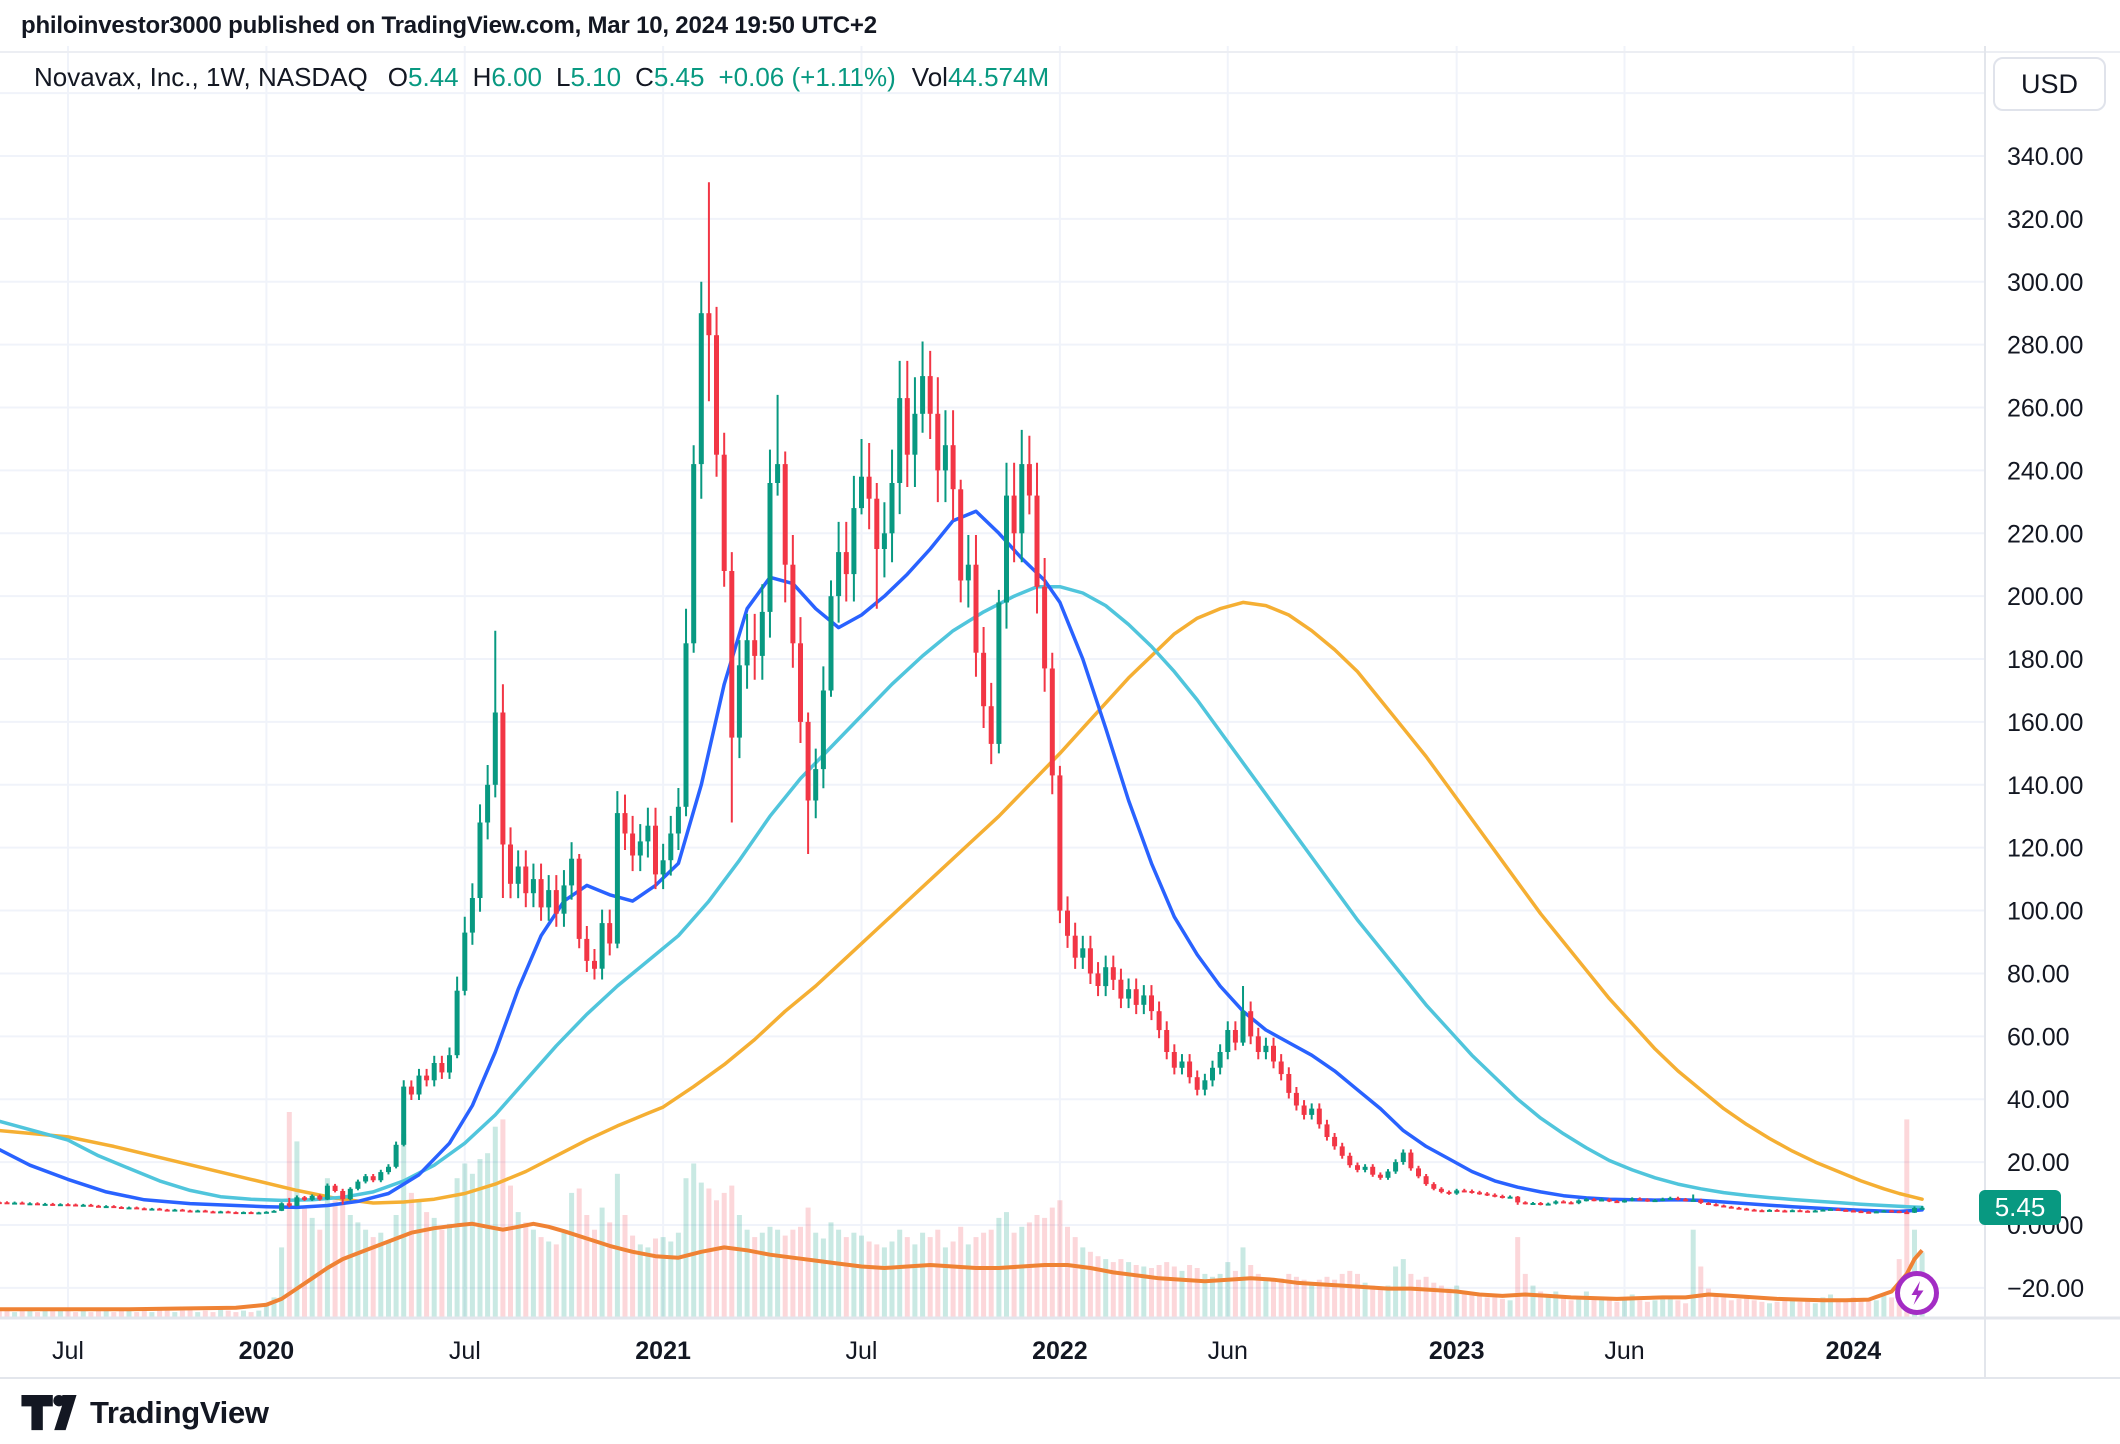 The height and width of the screenshot is (1444, 2120). I want to click on price-axis-label: 220.00, so click(2045, 534).